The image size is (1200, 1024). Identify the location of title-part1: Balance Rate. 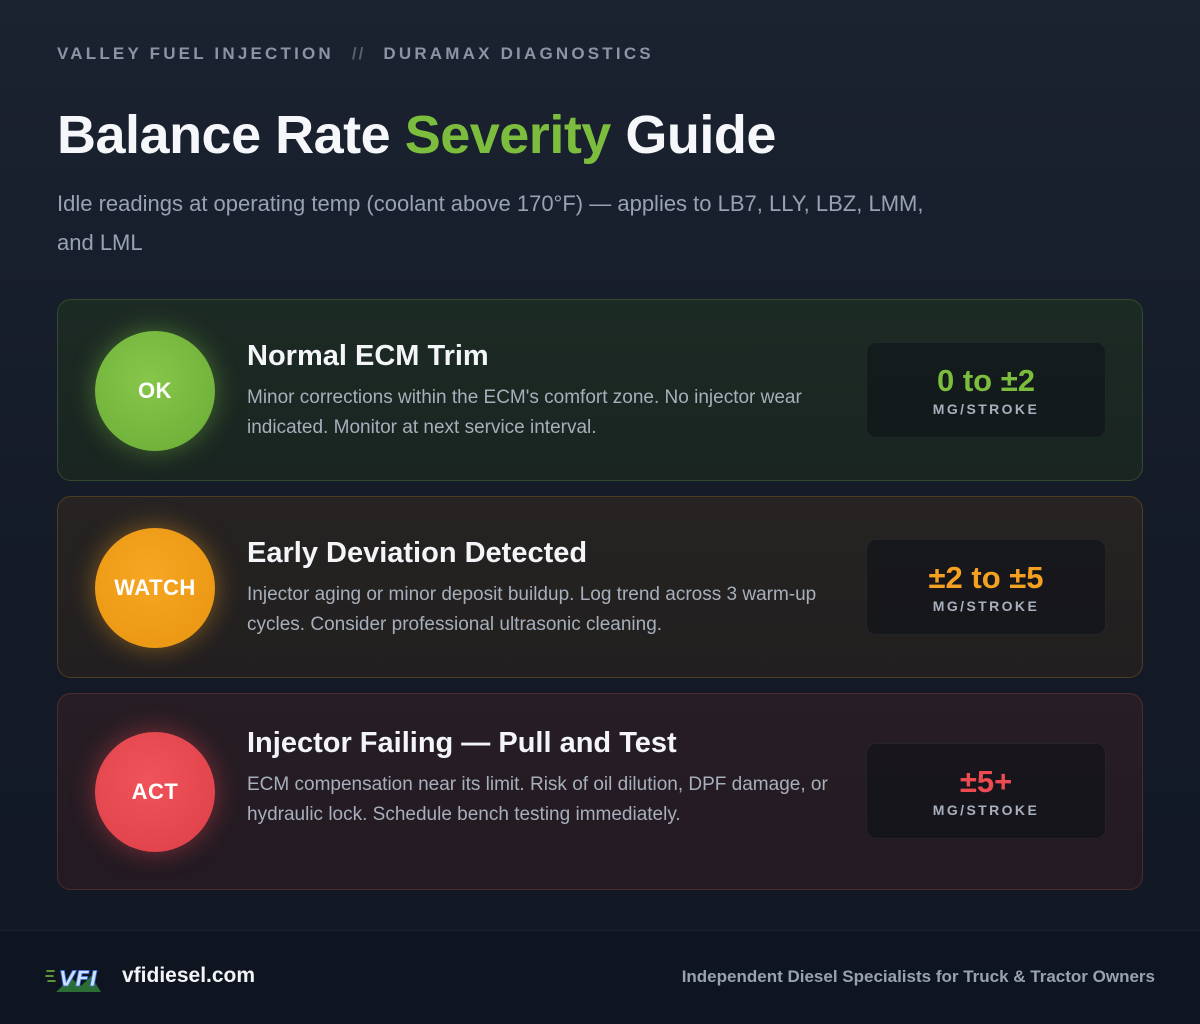
(224, 135).